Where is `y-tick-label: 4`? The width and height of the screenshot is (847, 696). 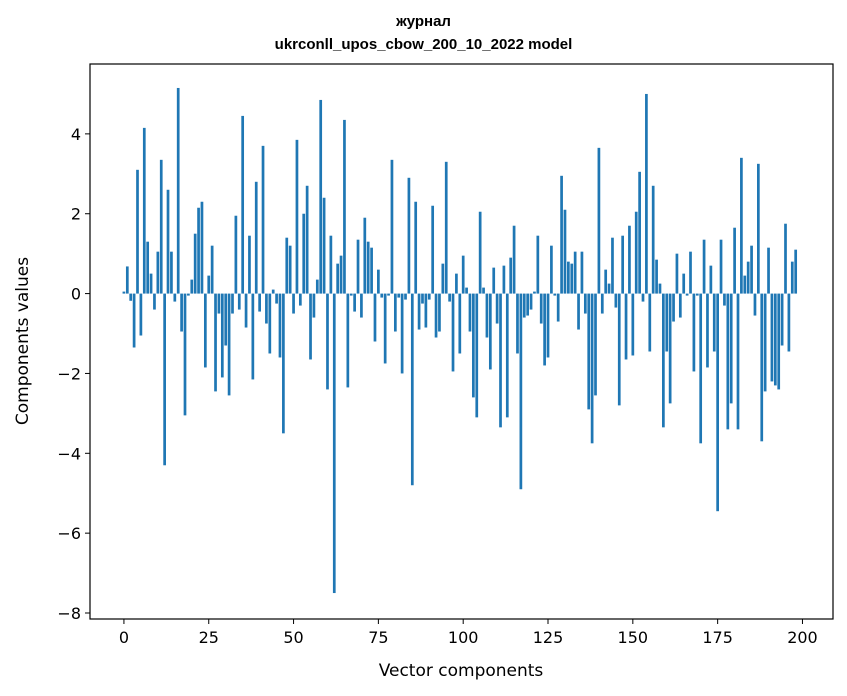
y-tick-label: 4 is located at coordinates (76, 134).